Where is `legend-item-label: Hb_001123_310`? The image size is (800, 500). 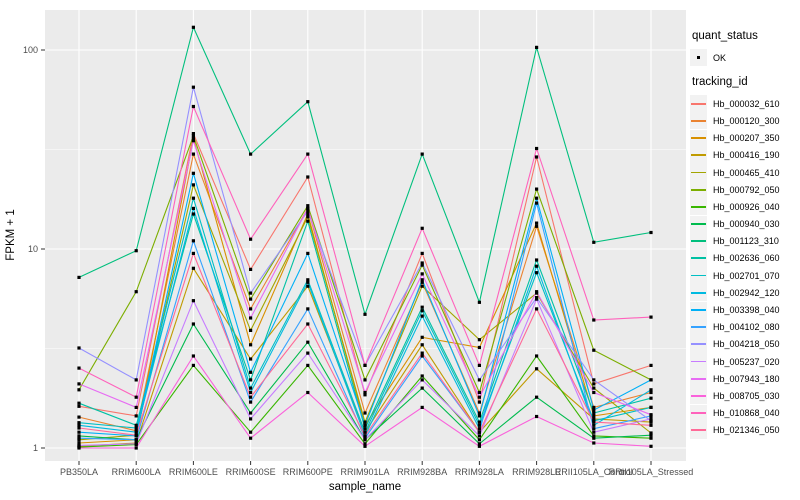
legend-item-label: Hb_001123_310 is located at coordinates (746, 241).